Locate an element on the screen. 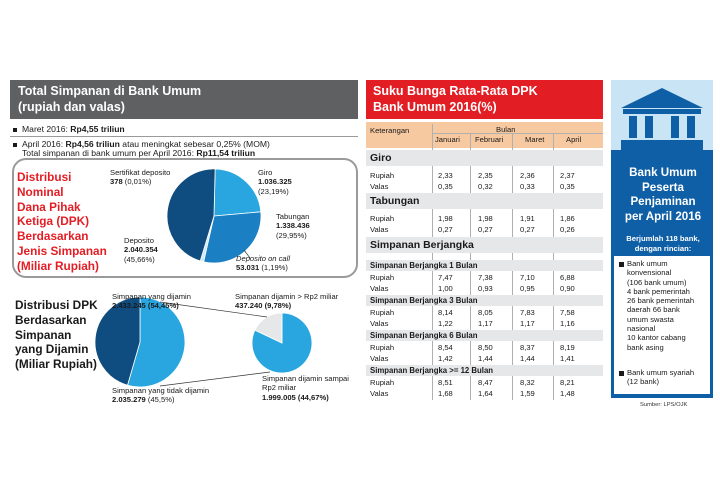 This screenshot has height=480, width=720. label-simpanan-dijamin: Simpanan yang dijamin 2.433.245 (54,45%) is located at coordinates (151, 301).